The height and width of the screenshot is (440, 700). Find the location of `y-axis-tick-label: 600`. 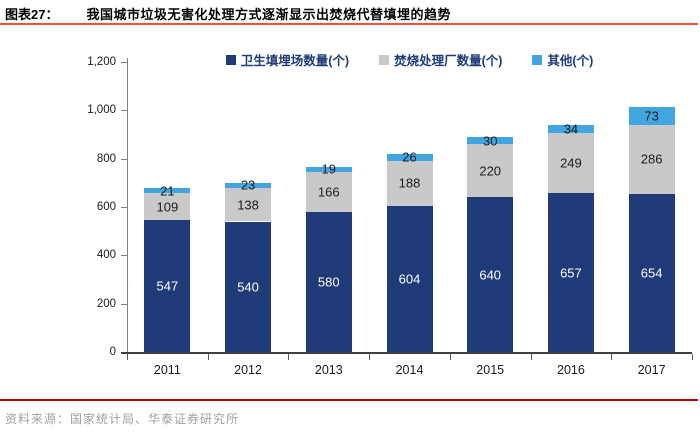

y-axis-tick-label: 600 is located at coordinates (106, 207).